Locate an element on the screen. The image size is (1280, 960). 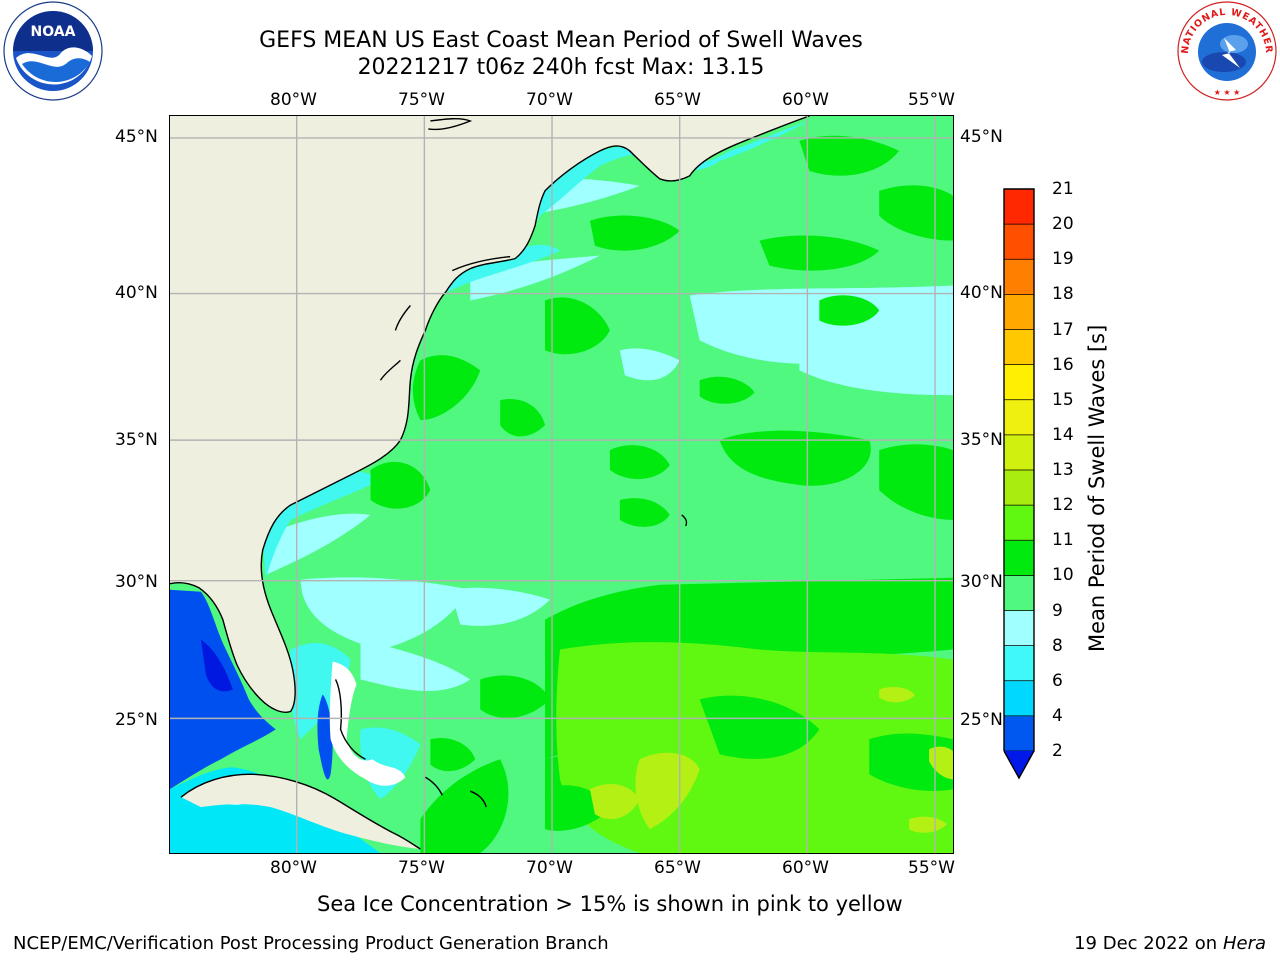
render-date-text: 19 Dec 2022 on is located at coordinates (1146, 943).